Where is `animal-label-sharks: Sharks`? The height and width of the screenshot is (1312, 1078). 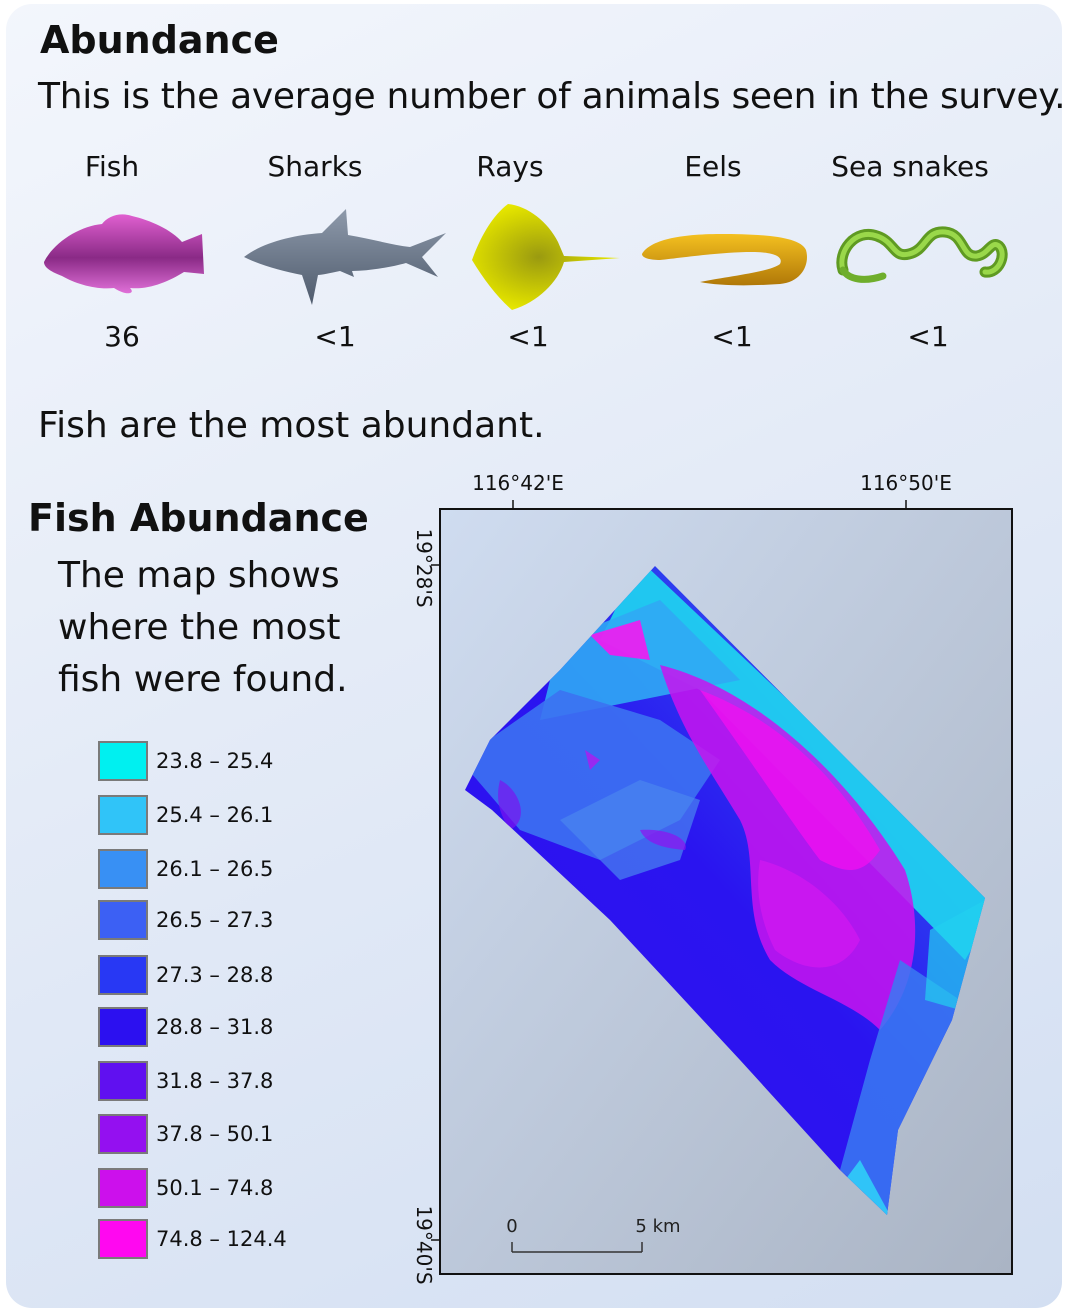 animal-label-sharks: Sharks is located at coordinates (315, 166).